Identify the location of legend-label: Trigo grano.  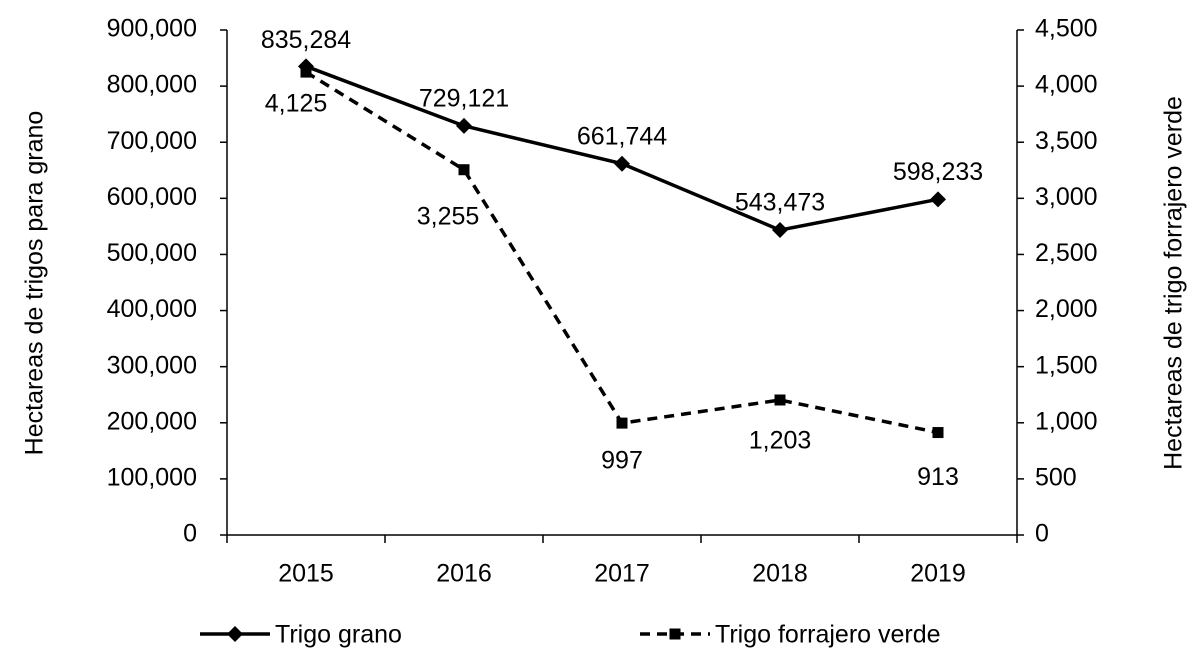
(338, 635).